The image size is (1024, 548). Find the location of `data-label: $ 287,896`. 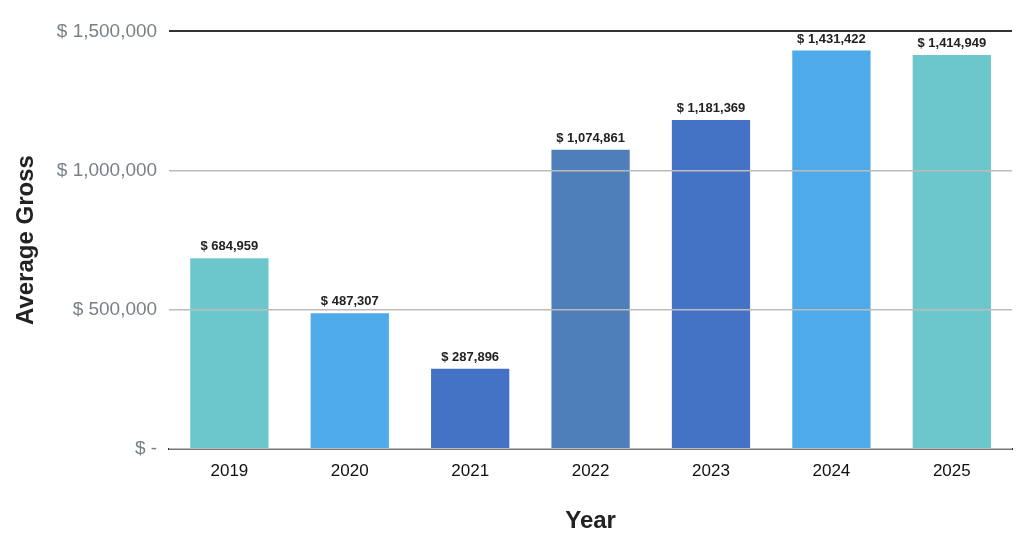

data-label: $ 287,896 is located at coordinates (470, 356).